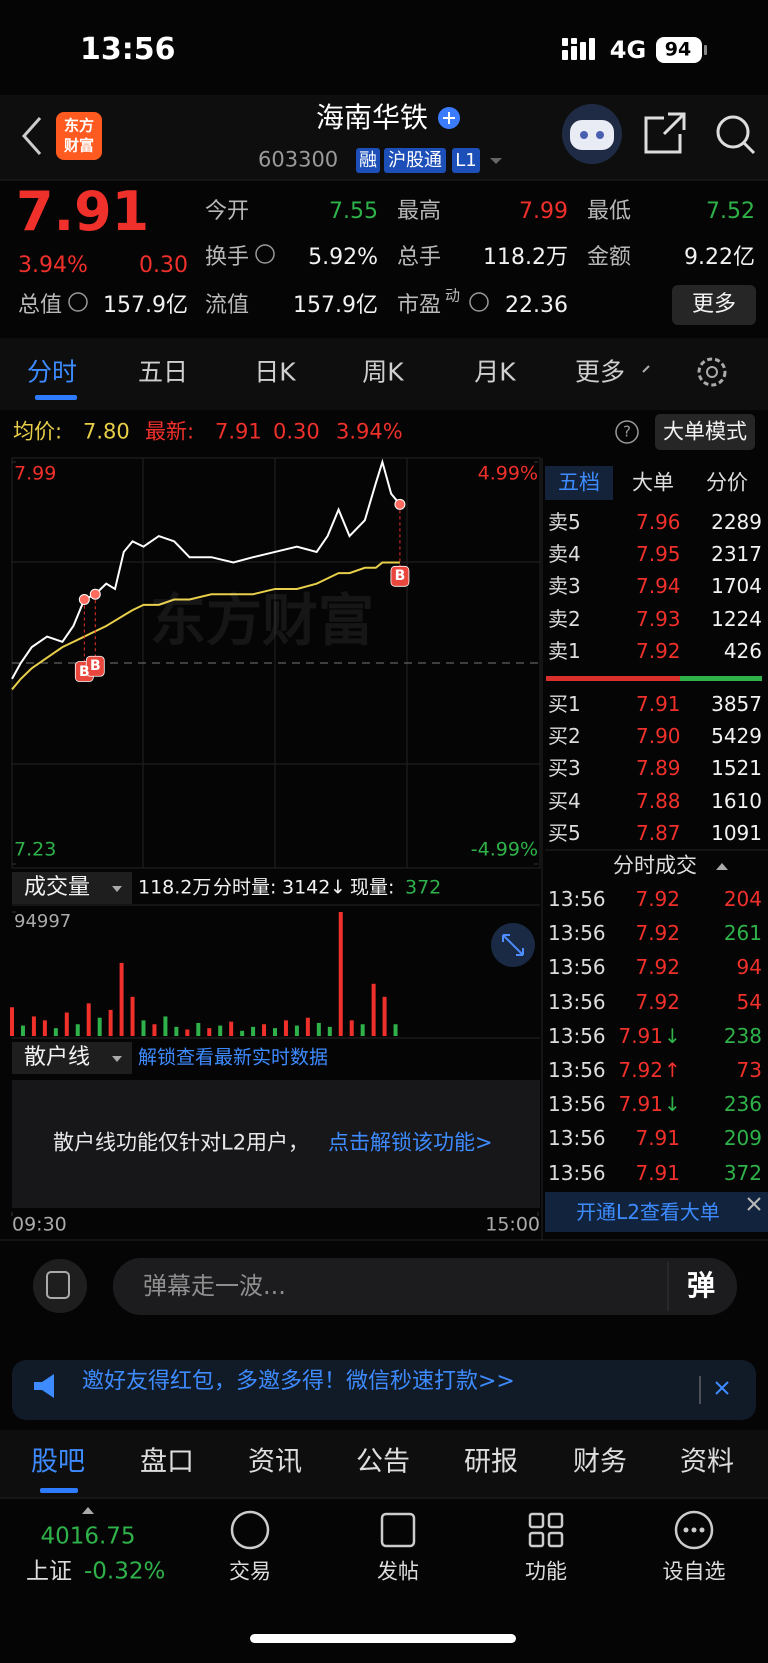  Describe the element at coordinates (59, 1490) in the screenshot. I see `tab-underline` at that location.